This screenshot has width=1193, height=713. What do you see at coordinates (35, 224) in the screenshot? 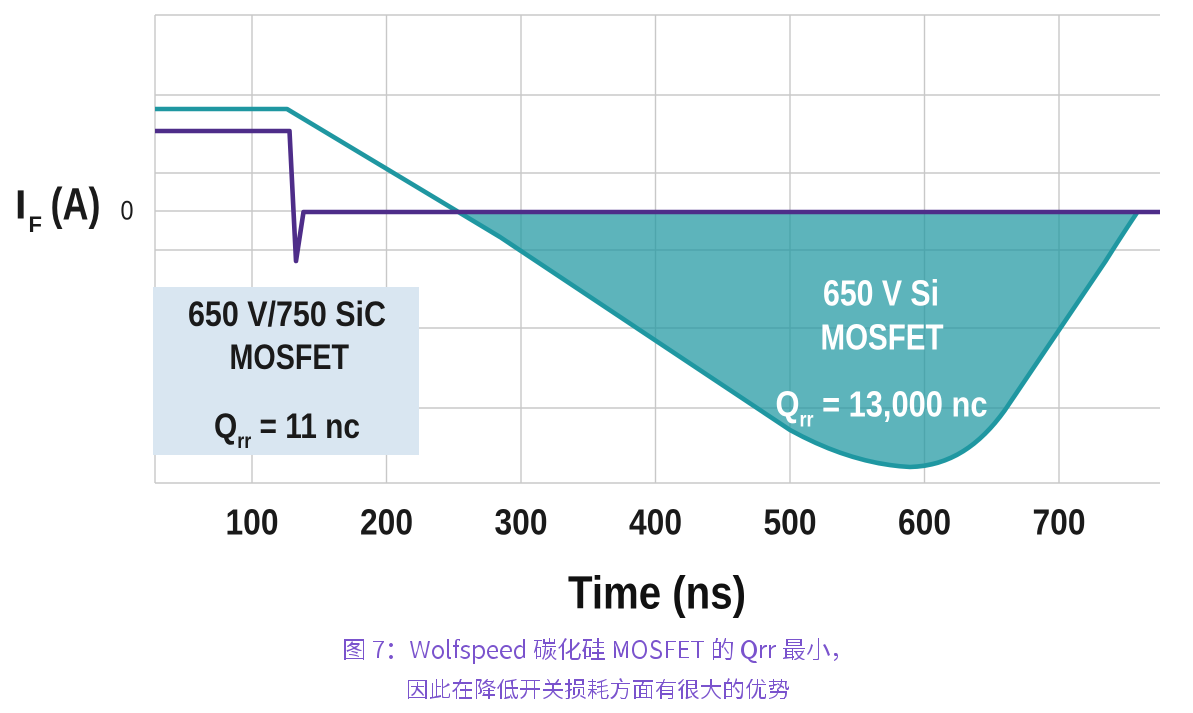
I see `svg-text: F` at bounding box center [35, 224].